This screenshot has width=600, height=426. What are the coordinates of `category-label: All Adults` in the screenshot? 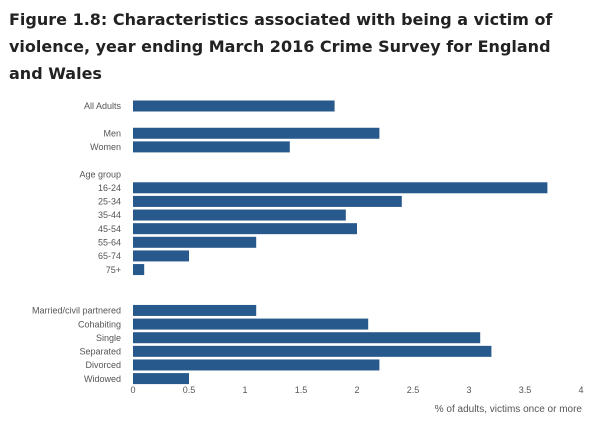 It's located at (103, 106).